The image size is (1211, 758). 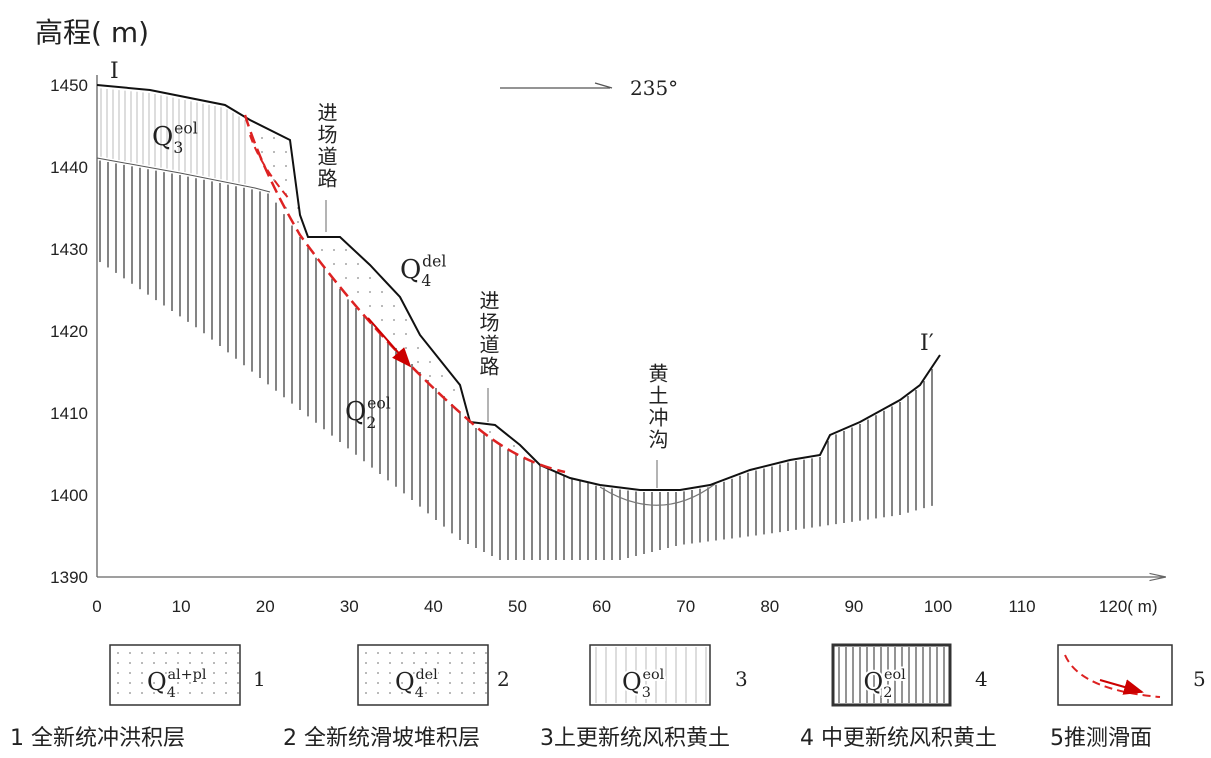 What do you see at coordinates (898, 738) in the screenshot?
I see `caption-item: 4 中更新统风积黄土` at bounding box center [898, 738].